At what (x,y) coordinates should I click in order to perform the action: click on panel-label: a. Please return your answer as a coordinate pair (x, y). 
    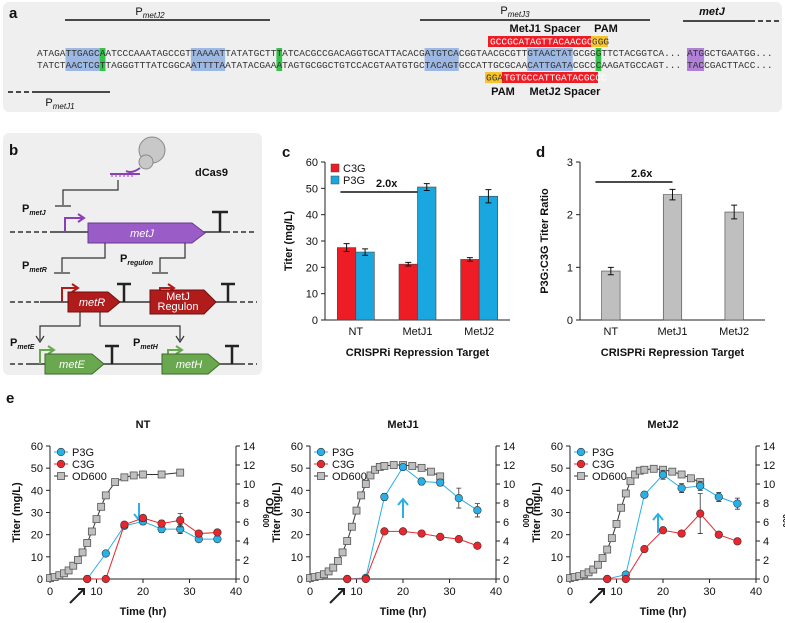
    Looking at the image, I should click on (13, 13).